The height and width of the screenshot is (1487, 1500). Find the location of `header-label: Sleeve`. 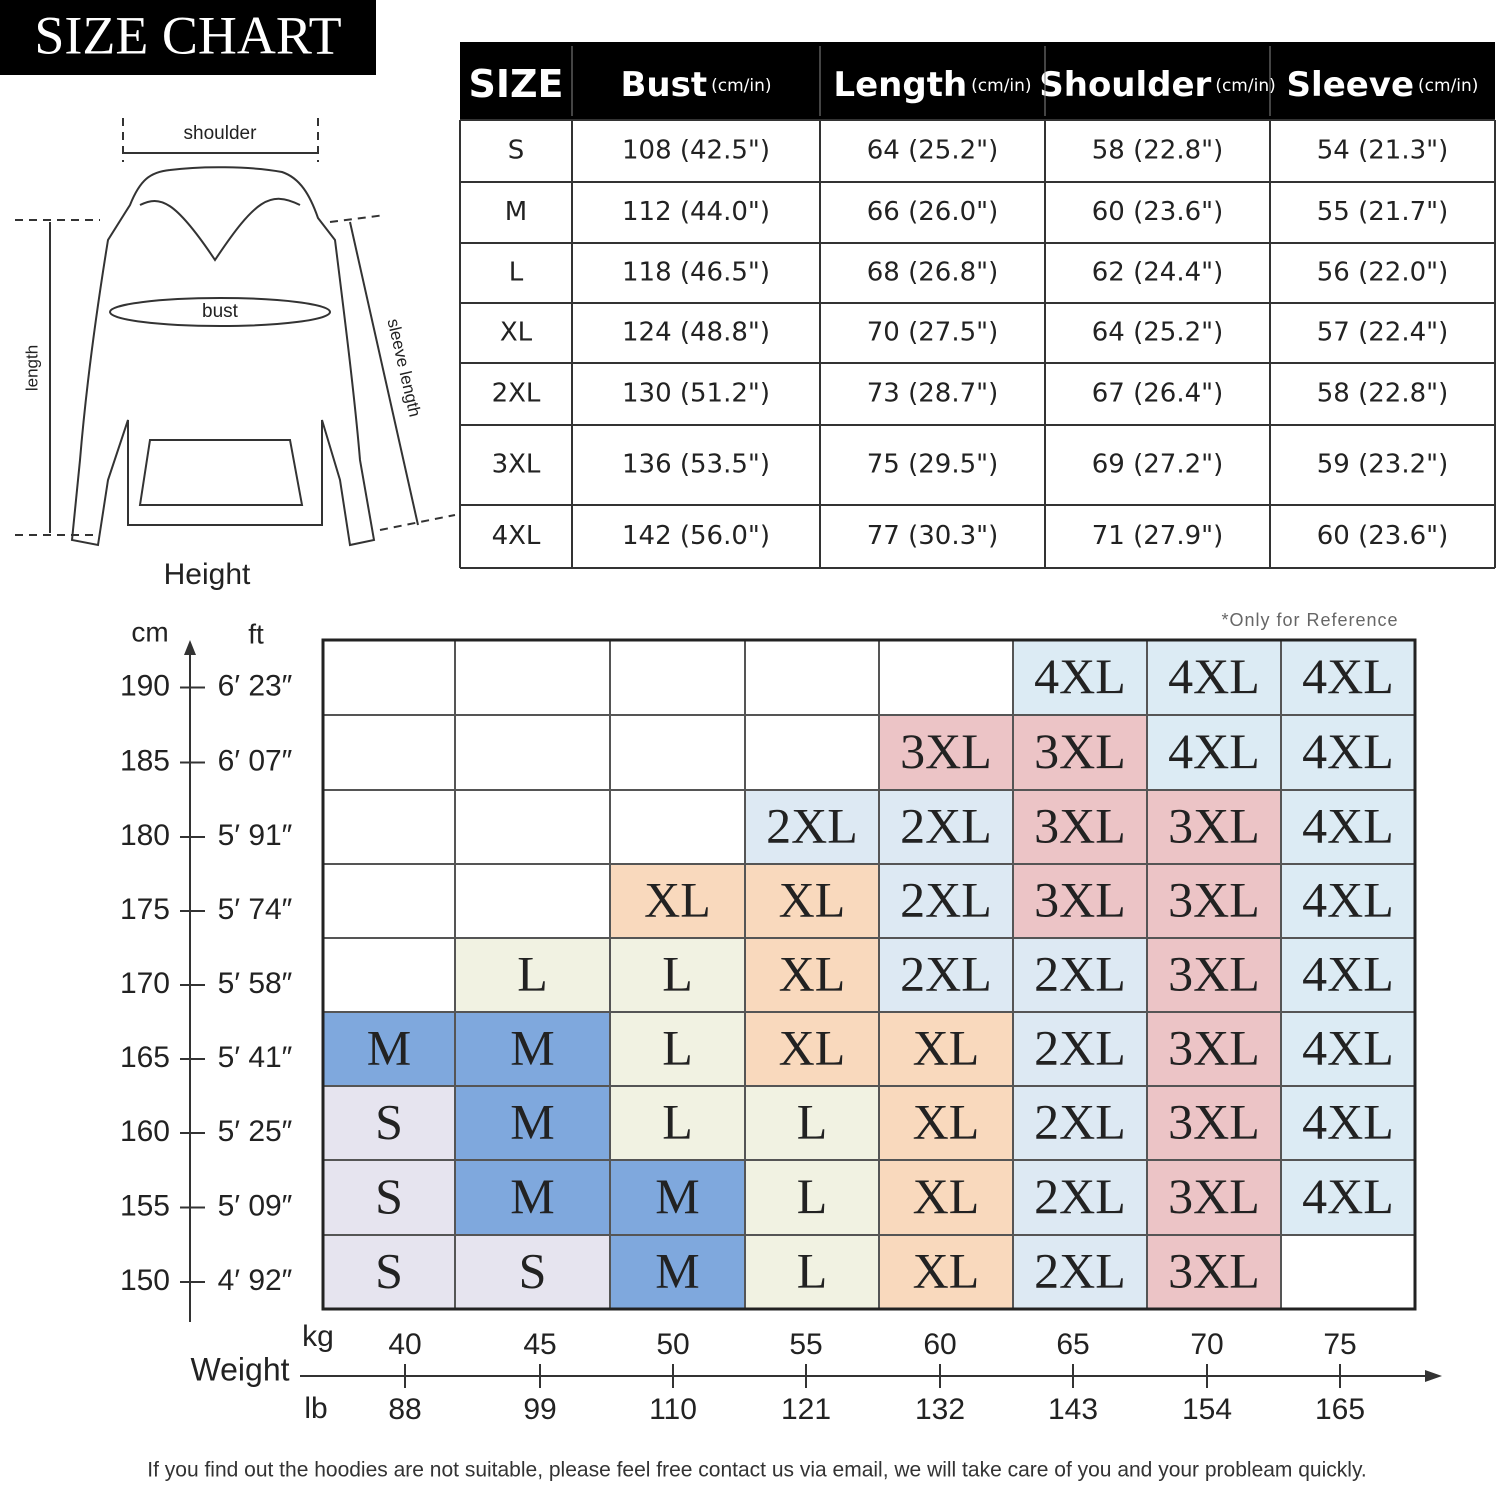

header-label: Sleeve is located at coordinates (1350, 85).